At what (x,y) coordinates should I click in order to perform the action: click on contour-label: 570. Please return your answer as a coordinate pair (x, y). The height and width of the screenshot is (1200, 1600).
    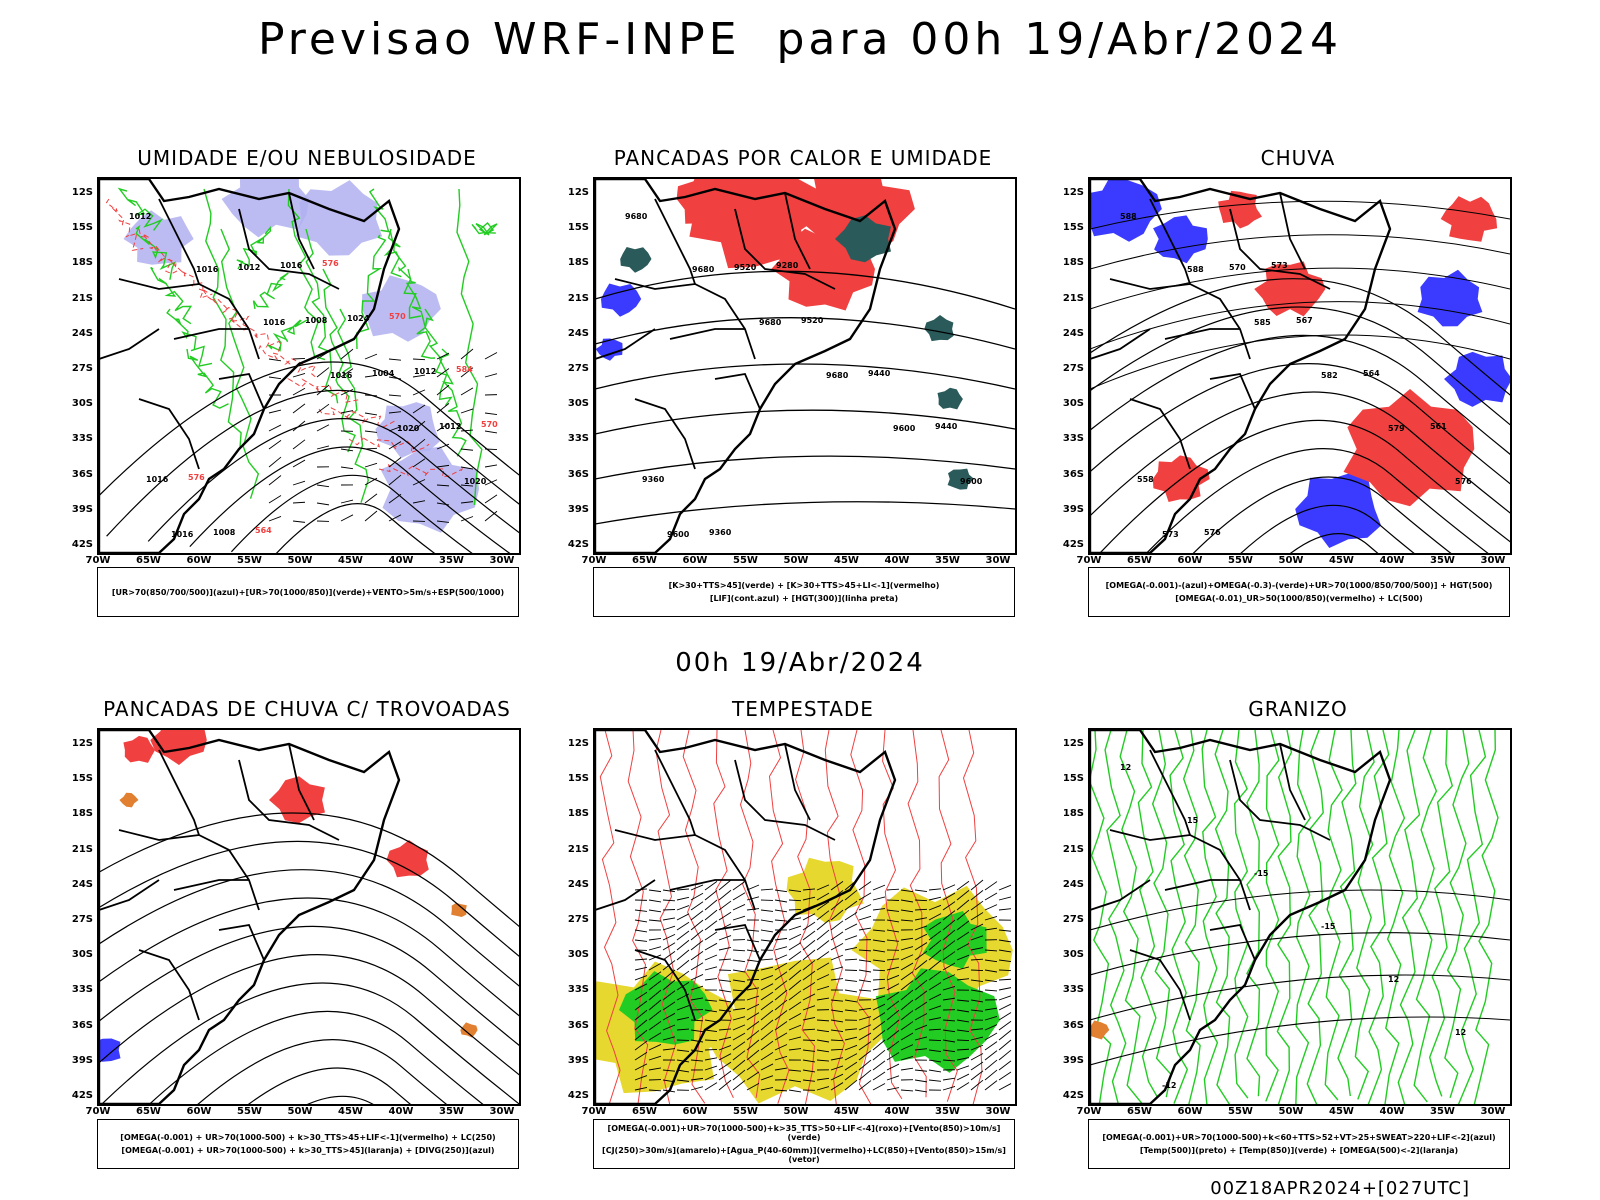
    Looking at the image, I should click on (397, 316).